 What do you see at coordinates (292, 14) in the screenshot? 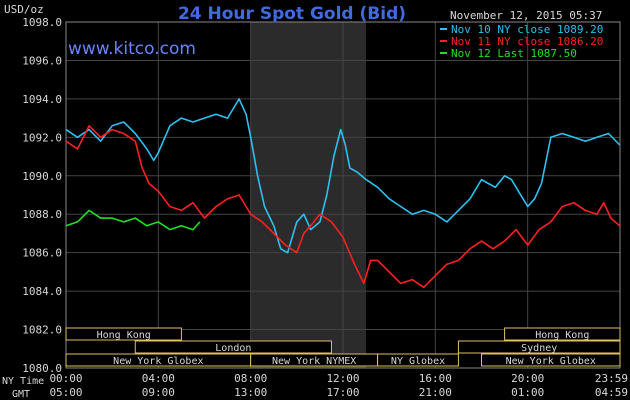
I see `chart-title: 24 Hour Spot Gold (Bid)` at bounding box center [292, 14].